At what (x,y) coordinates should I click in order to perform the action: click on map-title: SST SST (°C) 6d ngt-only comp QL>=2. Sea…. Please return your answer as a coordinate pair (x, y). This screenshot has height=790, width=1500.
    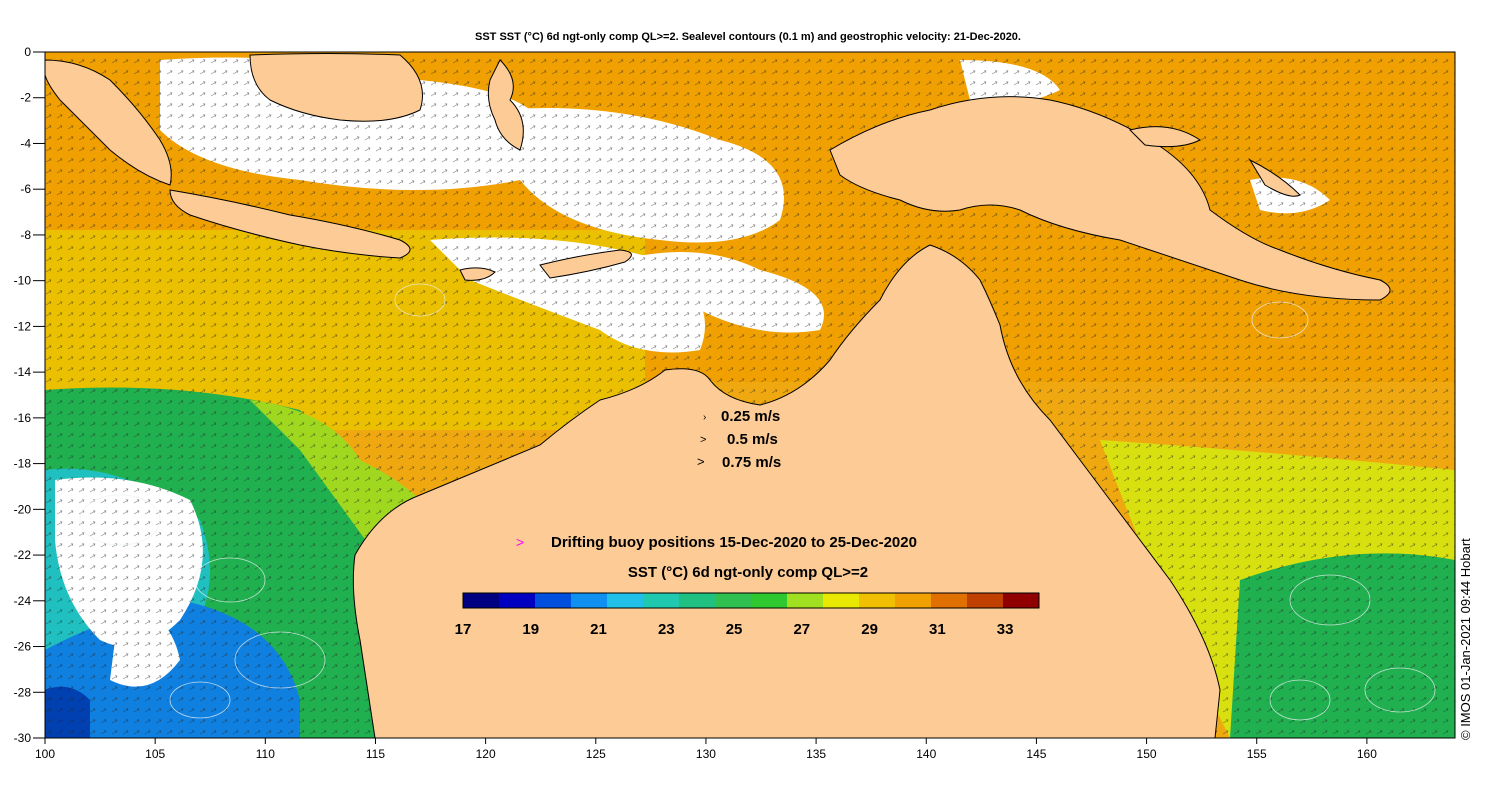
    Looking at the image, I should click on (748, 37).